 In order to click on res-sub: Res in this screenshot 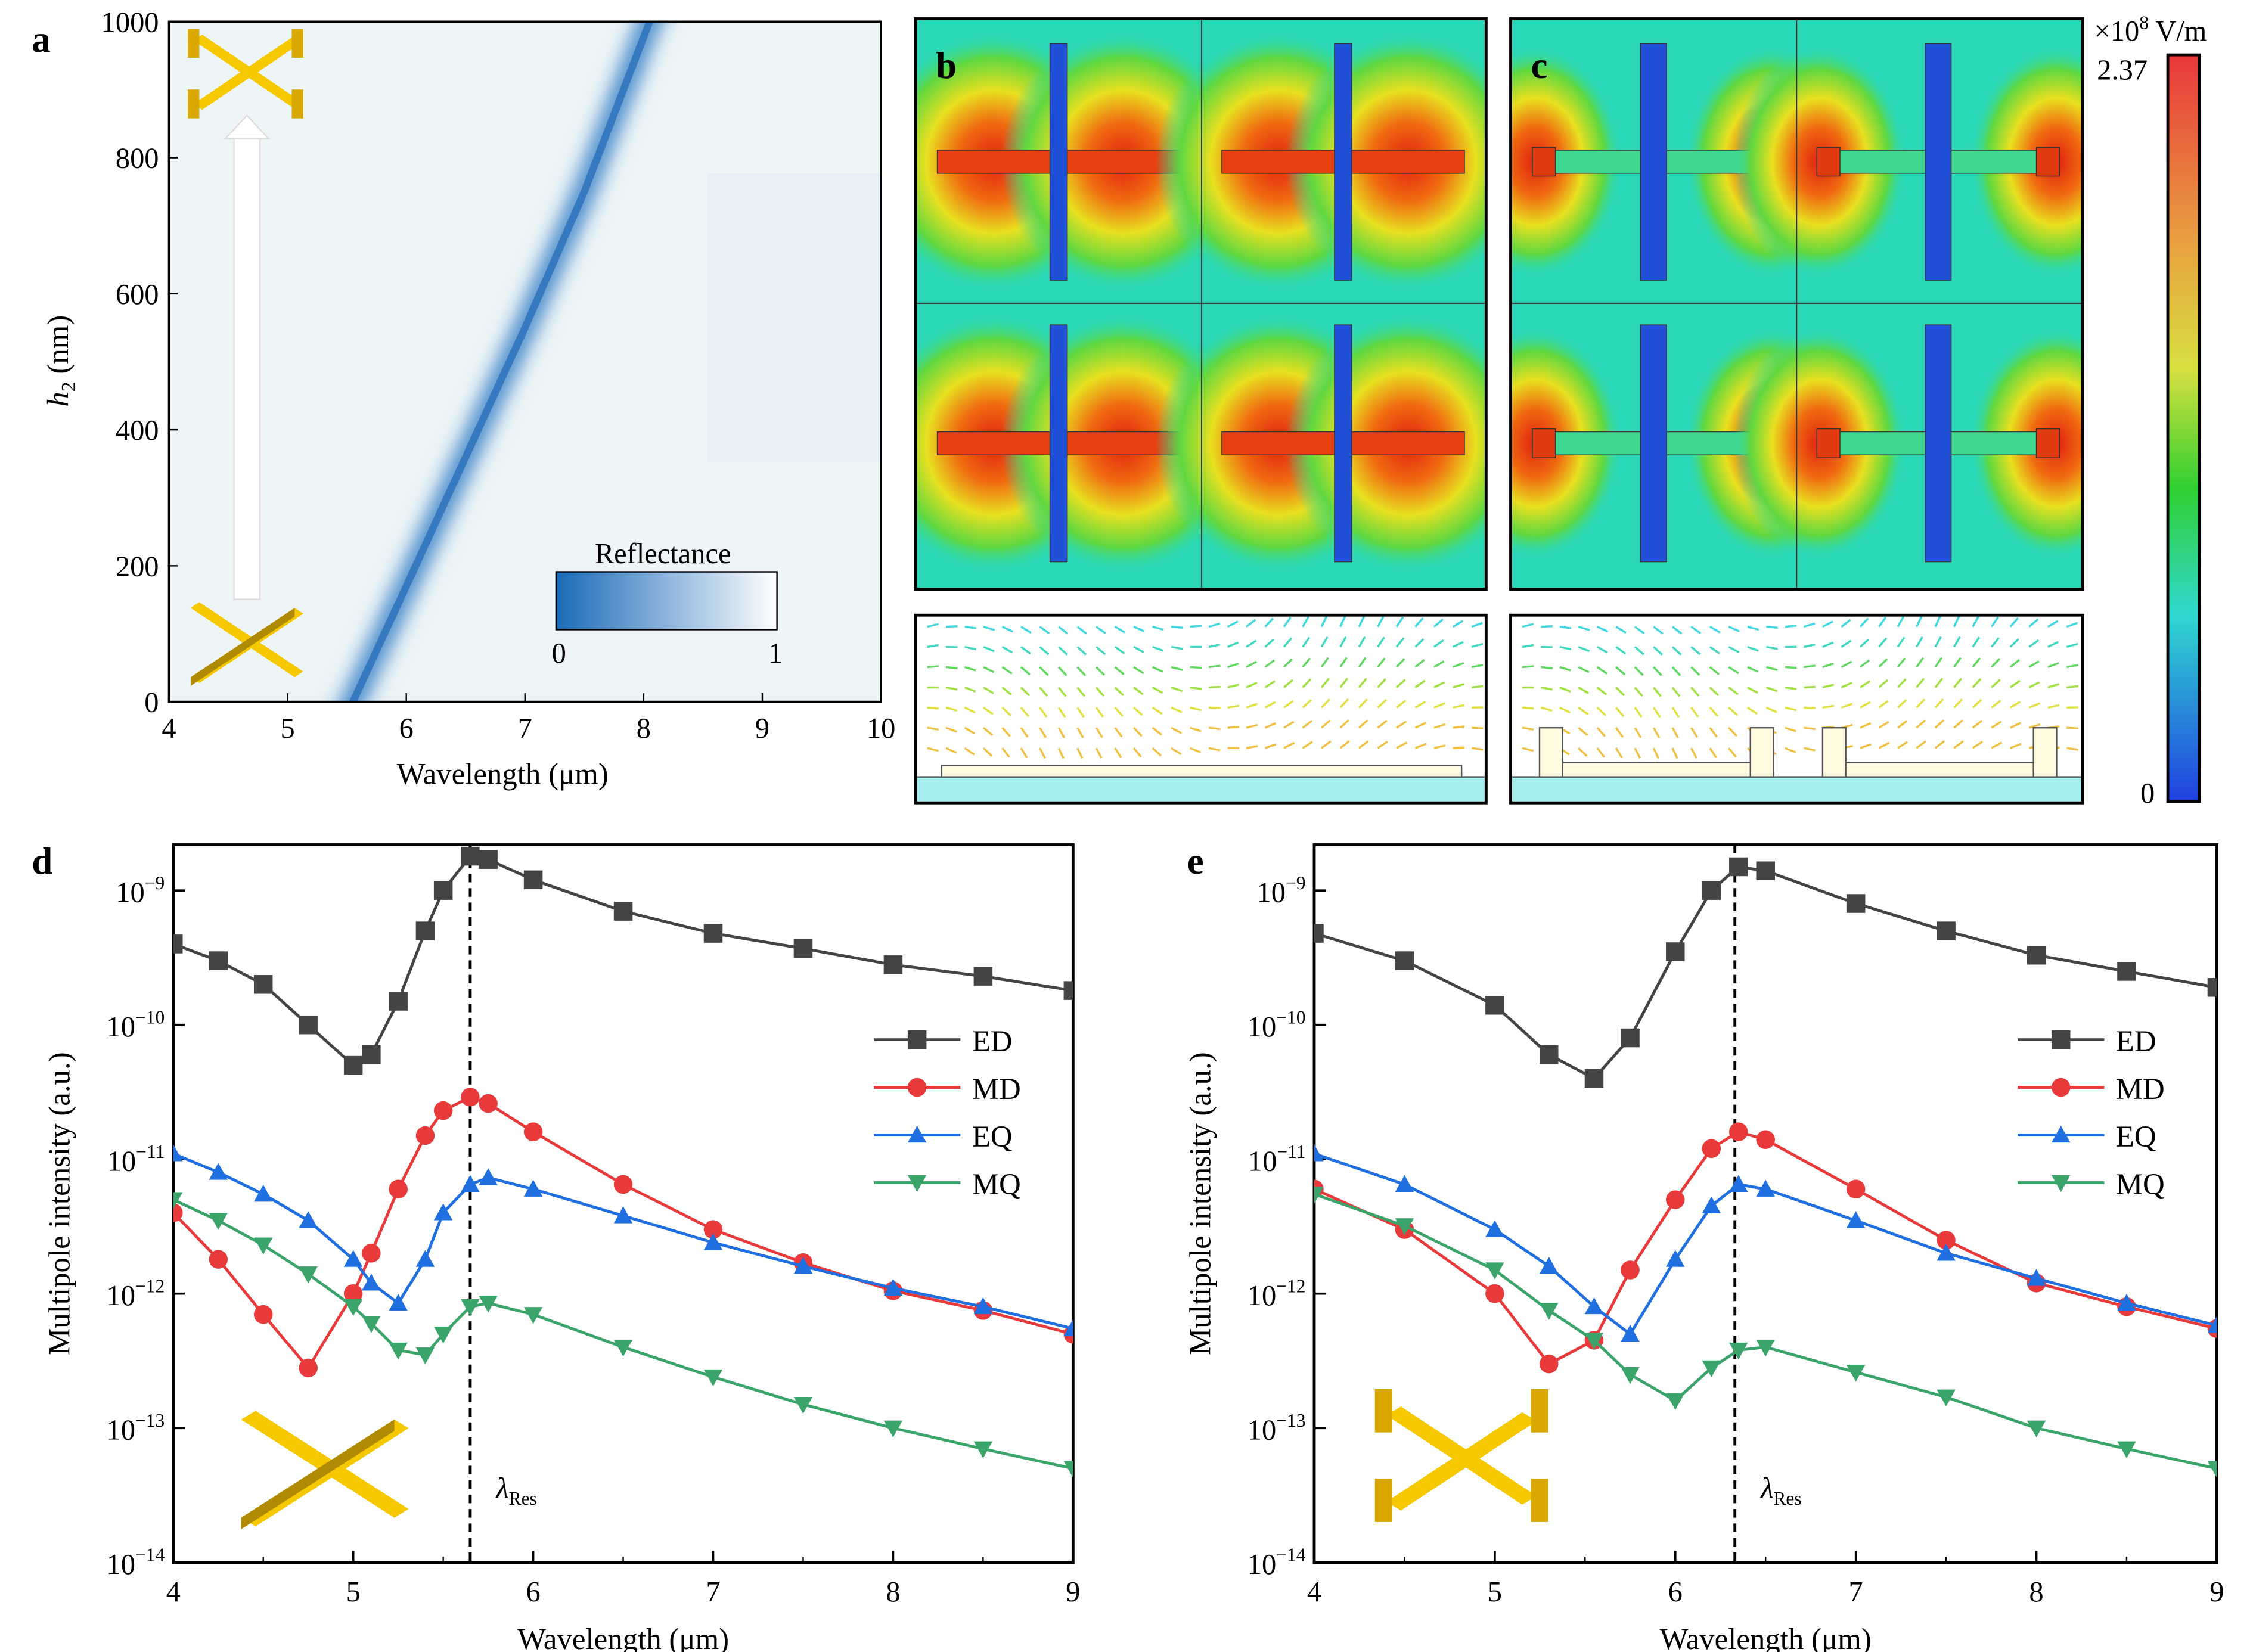, I will do `click(1787, 1498)`.